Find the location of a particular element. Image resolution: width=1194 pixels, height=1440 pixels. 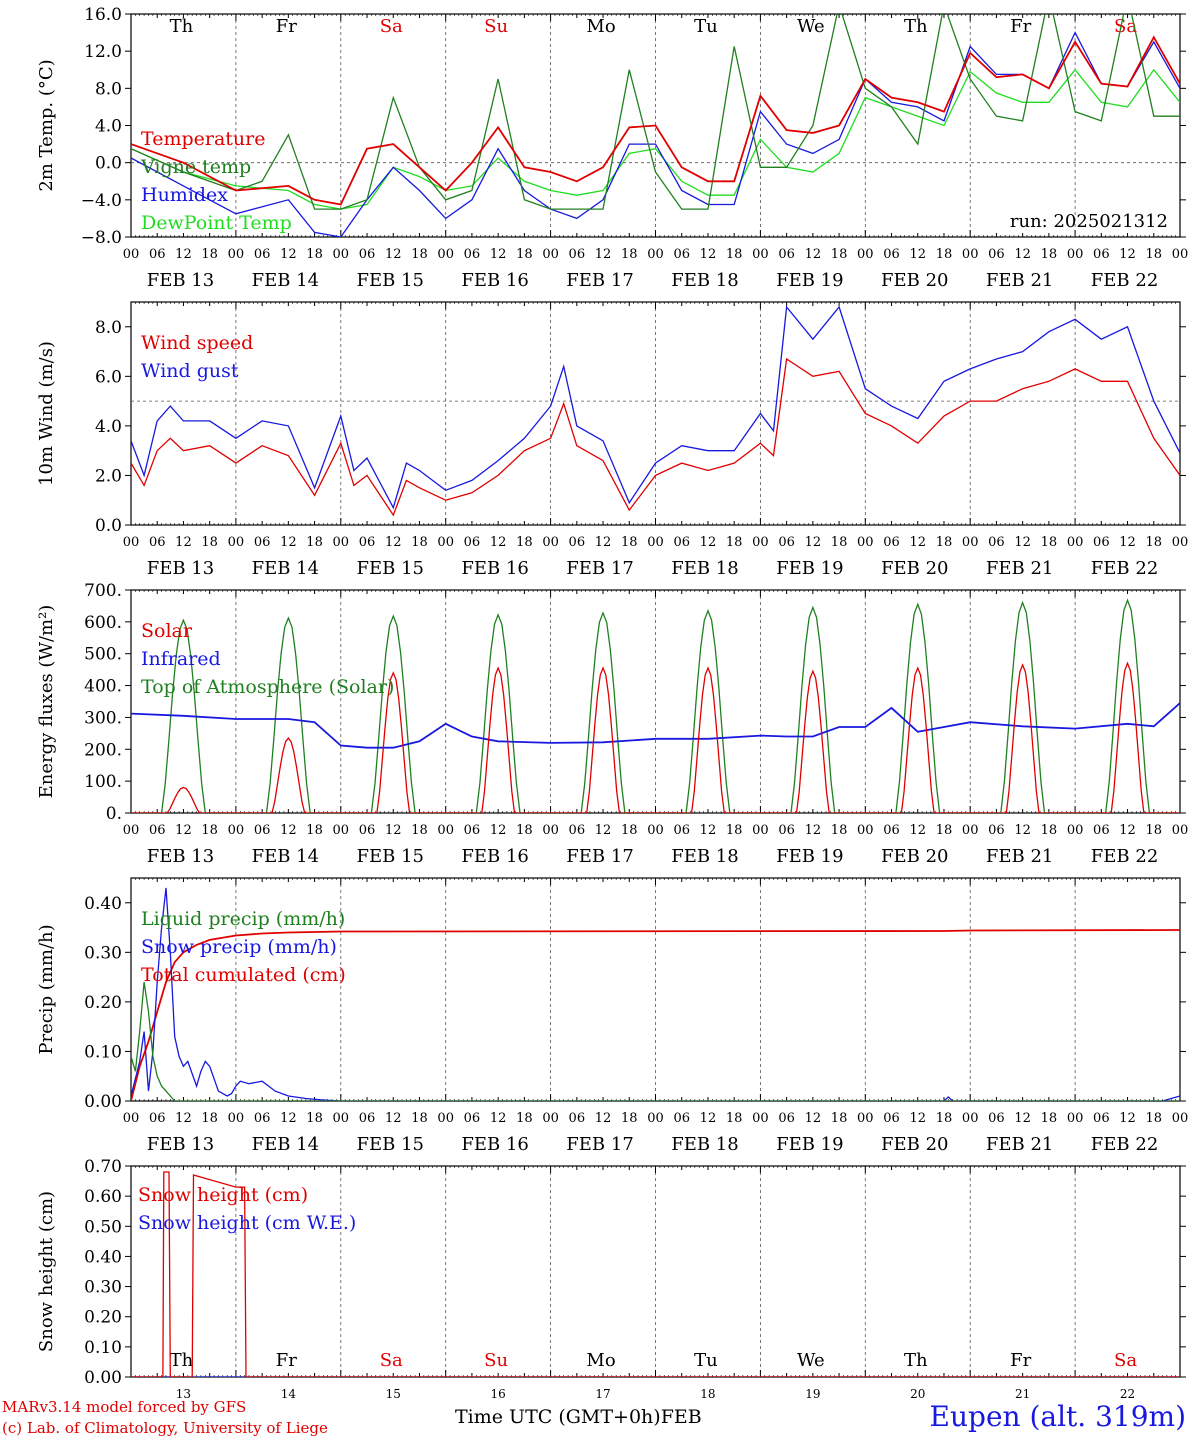

date-label: 16 is located at coordinates (498, 1394).